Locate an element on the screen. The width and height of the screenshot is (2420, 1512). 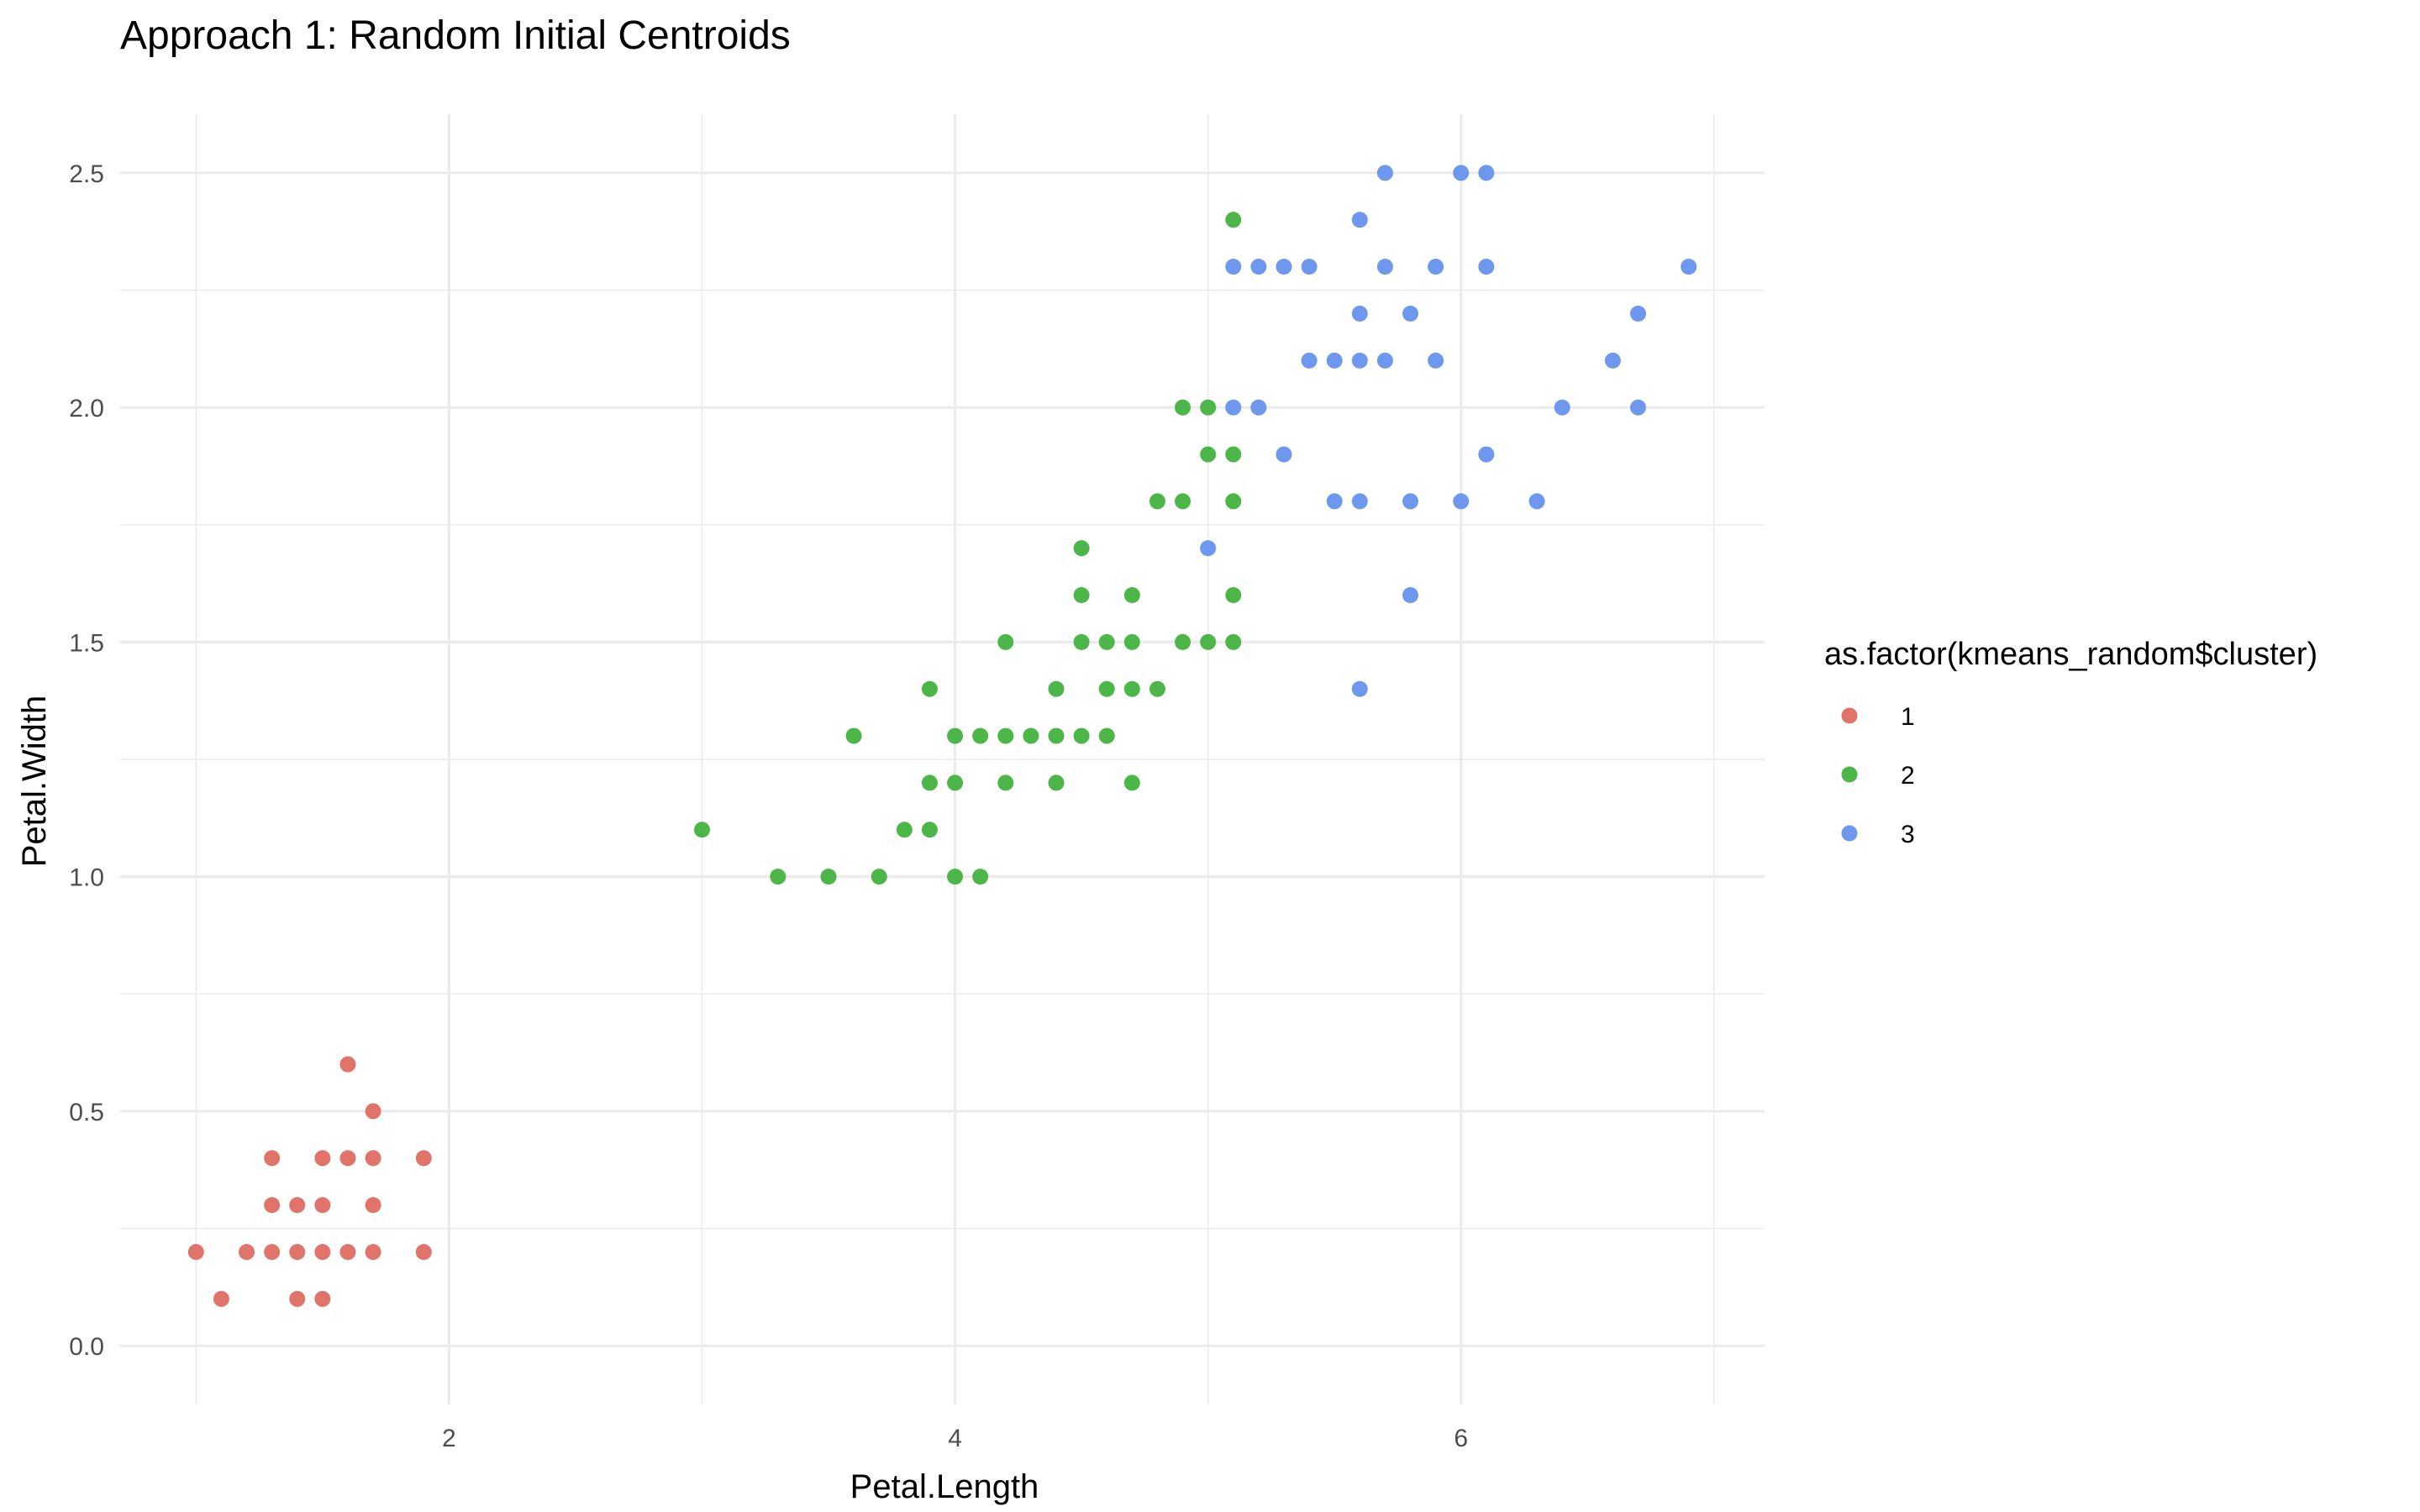
y-axis-ticks: 0.0 0.5 1.0 1.5 2.0 2.5 is located at coordinates (86, 760).